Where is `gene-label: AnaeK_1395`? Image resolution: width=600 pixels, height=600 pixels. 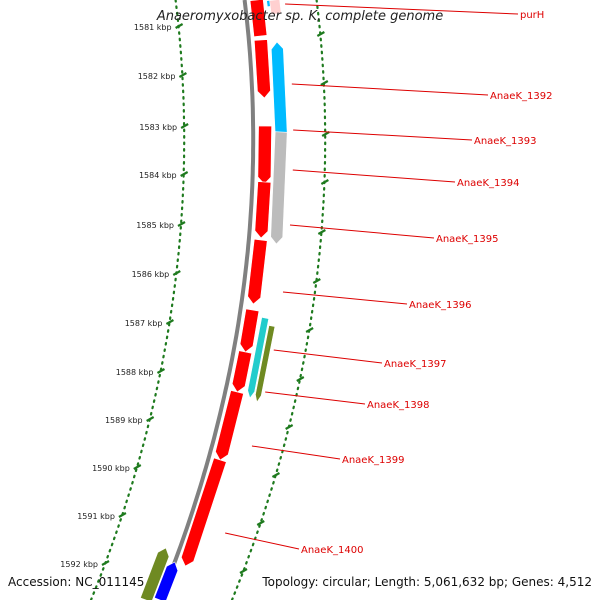 gene-label: AnaeK_1395 is located at coordinates (467, 239).